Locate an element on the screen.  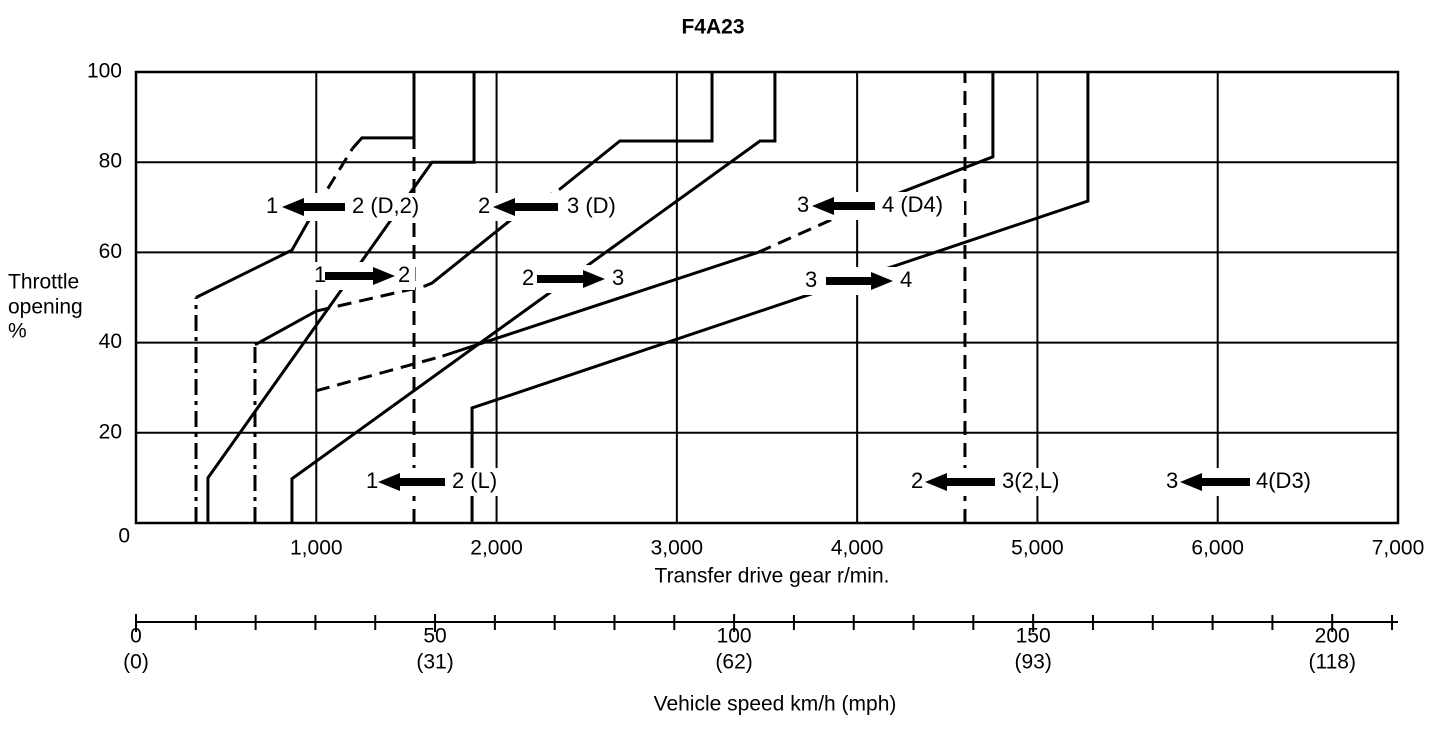
shift-to: 3 is located at coordinates (618, 277).